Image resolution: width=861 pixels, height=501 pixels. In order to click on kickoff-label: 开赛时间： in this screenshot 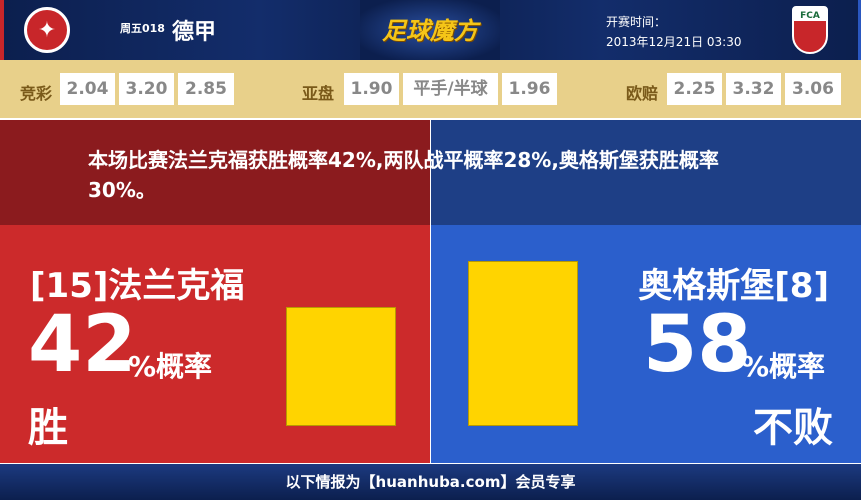, I will do `click(636, 22)`.